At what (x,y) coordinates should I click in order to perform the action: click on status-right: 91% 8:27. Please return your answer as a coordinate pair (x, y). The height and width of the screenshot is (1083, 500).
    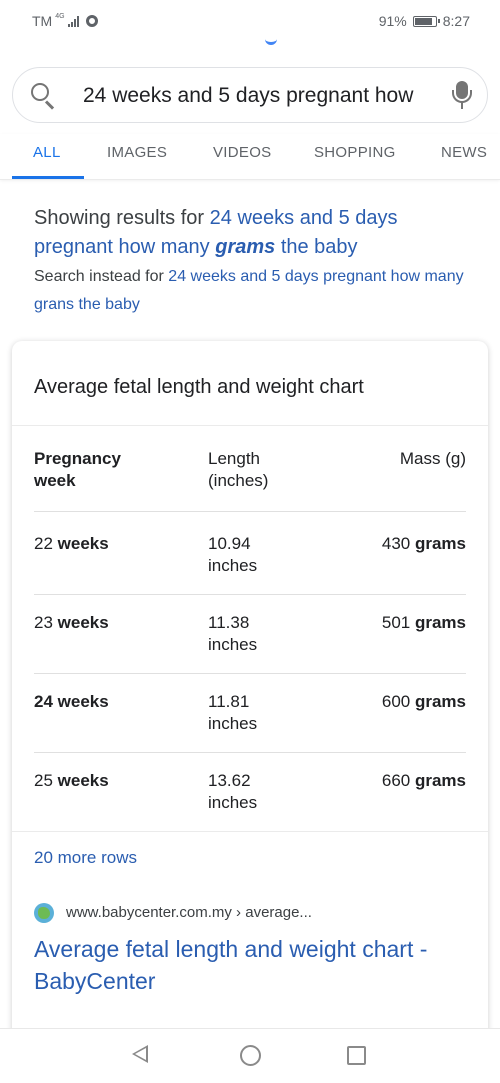
    Looking at the image, I should click on (424, 21).